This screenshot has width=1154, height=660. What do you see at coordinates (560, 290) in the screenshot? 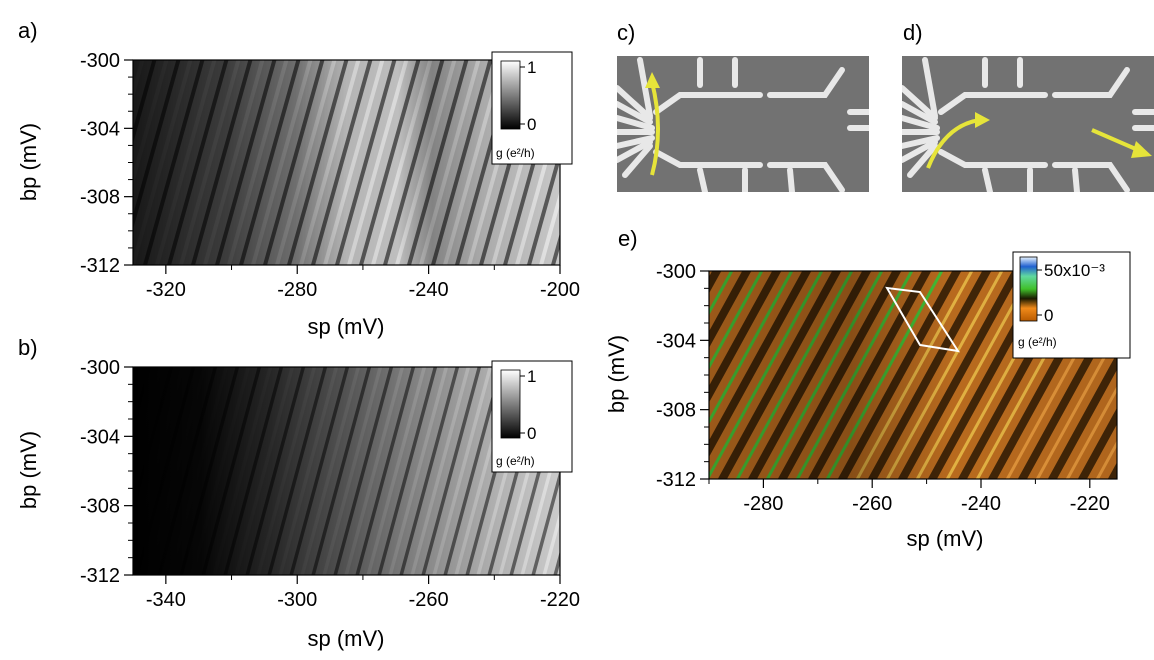
I see `x-tick-label: -200` at bounding box center [560, 290].